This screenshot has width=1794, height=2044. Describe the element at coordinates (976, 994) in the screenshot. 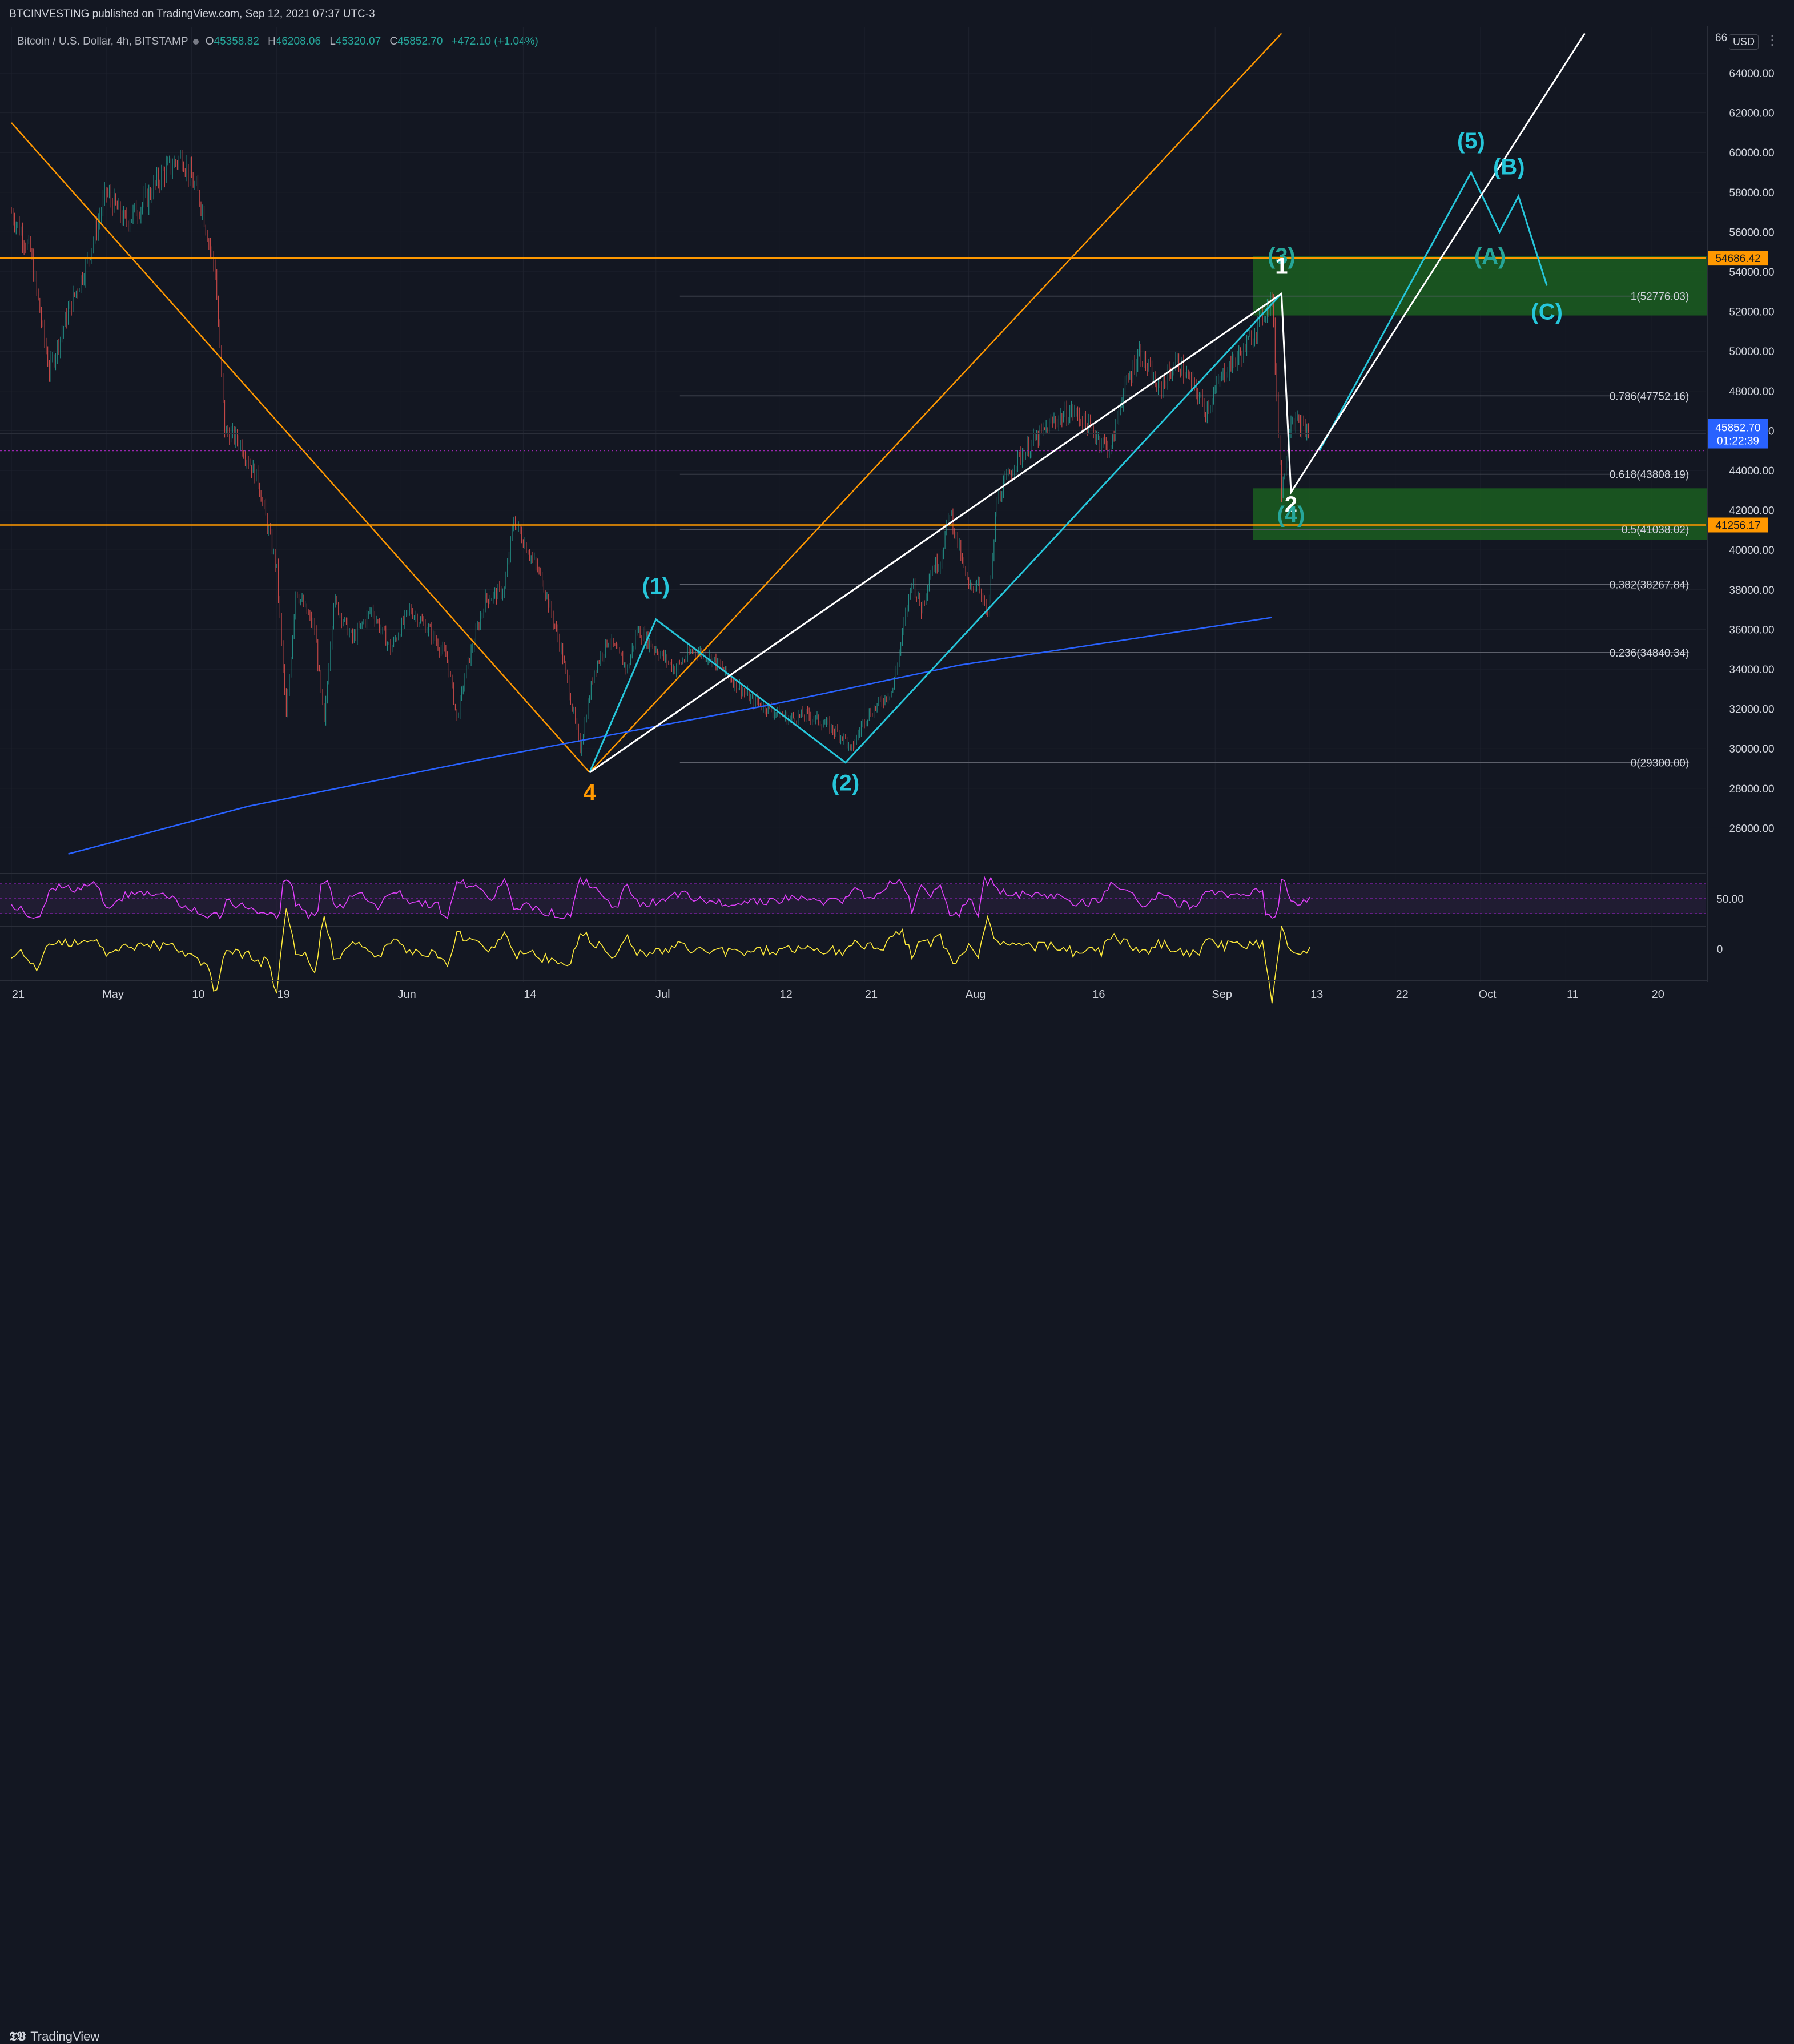

I see `time-tick-9: Aug` at that location.